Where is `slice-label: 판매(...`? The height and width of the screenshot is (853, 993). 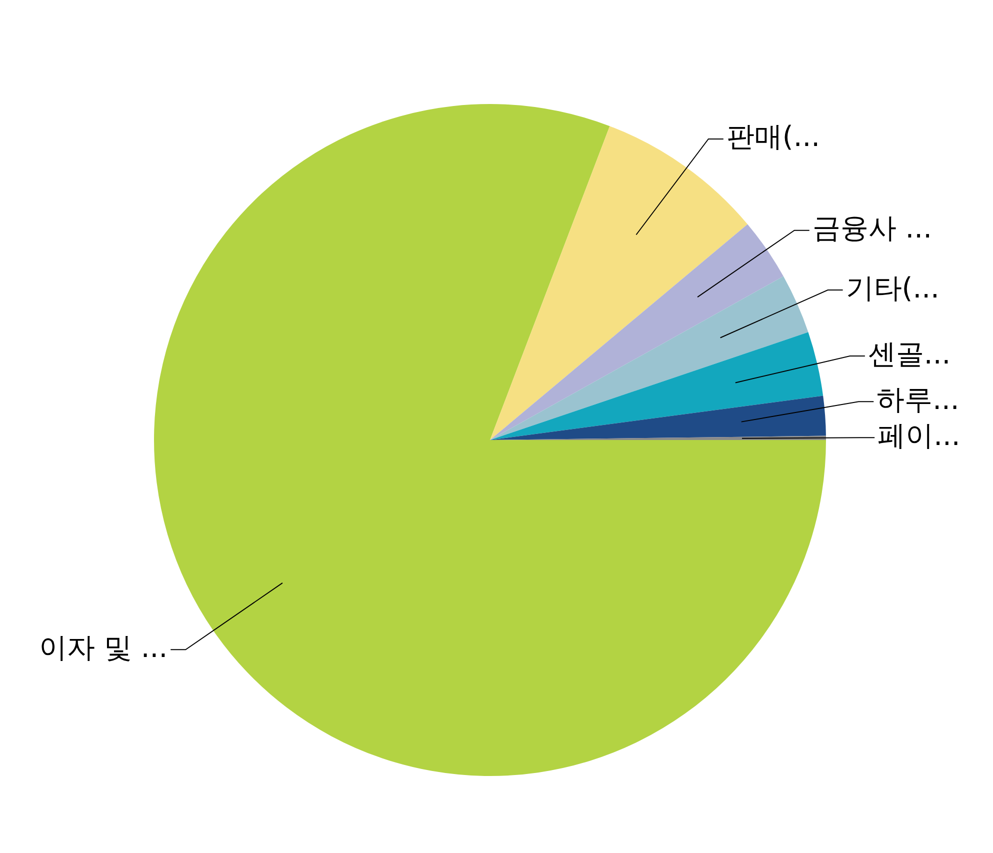 slice-label: 판매(... is located at coordinates (773, 137).